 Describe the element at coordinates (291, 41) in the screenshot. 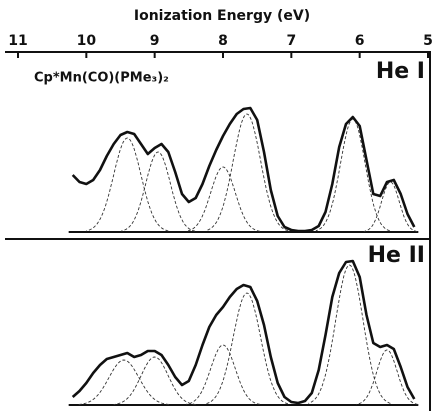

I see `x-tick-label: 7` at that location.